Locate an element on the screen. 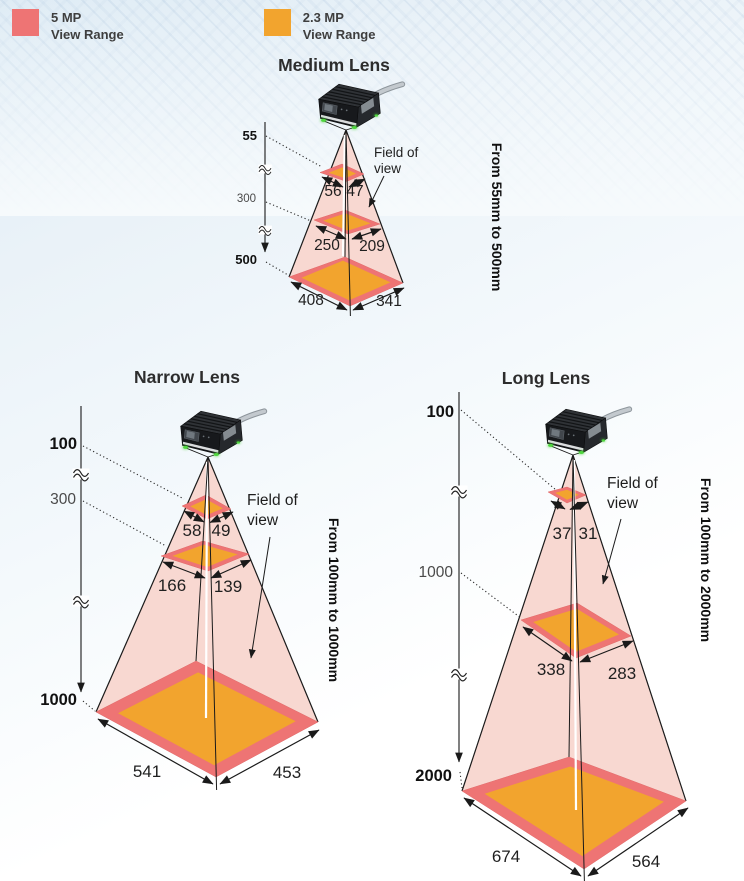  dim-23mp-mid: 139 is located at coordinates (228, 586).